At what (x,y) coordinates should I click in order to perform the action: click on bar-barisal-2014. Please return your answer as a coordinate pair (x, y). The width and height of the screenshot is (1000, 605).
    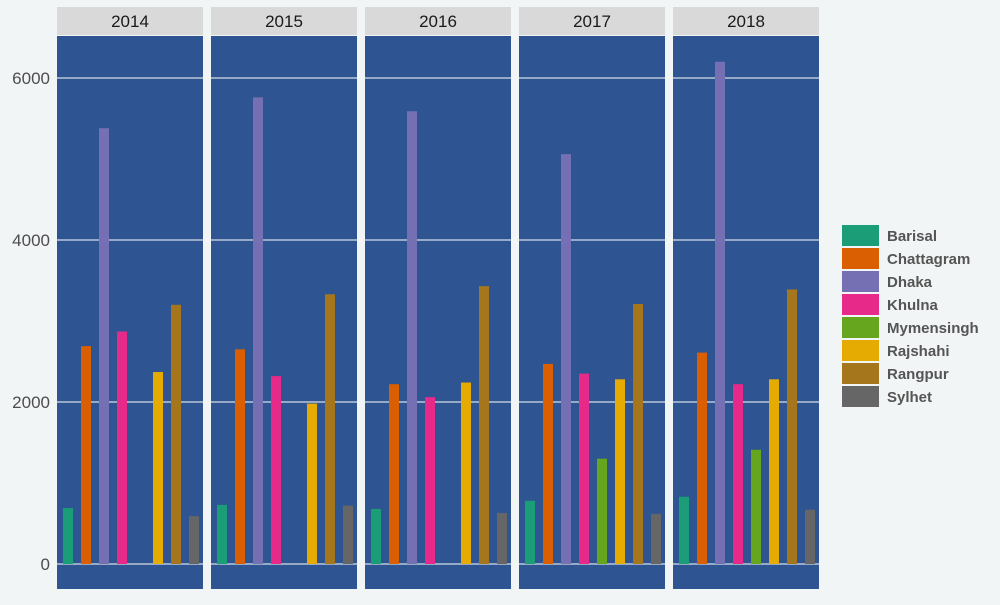
    Looking at the image, I should click on (68, 536).